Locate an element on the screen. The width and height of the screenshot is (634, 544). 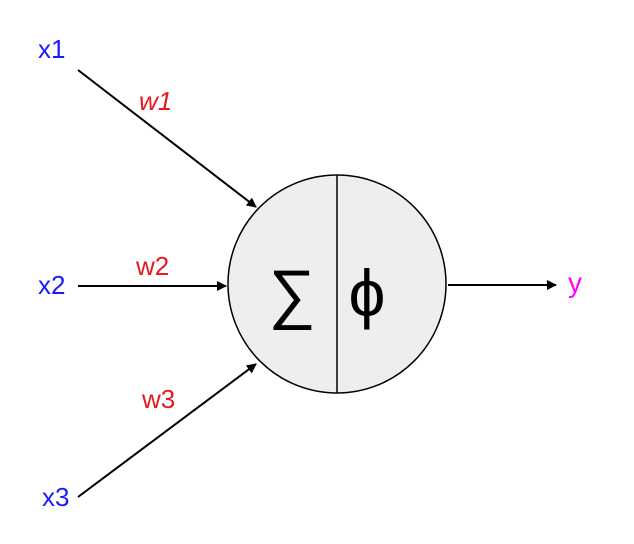
weight-label-w3: w3 is located at coordinates (158, 399).